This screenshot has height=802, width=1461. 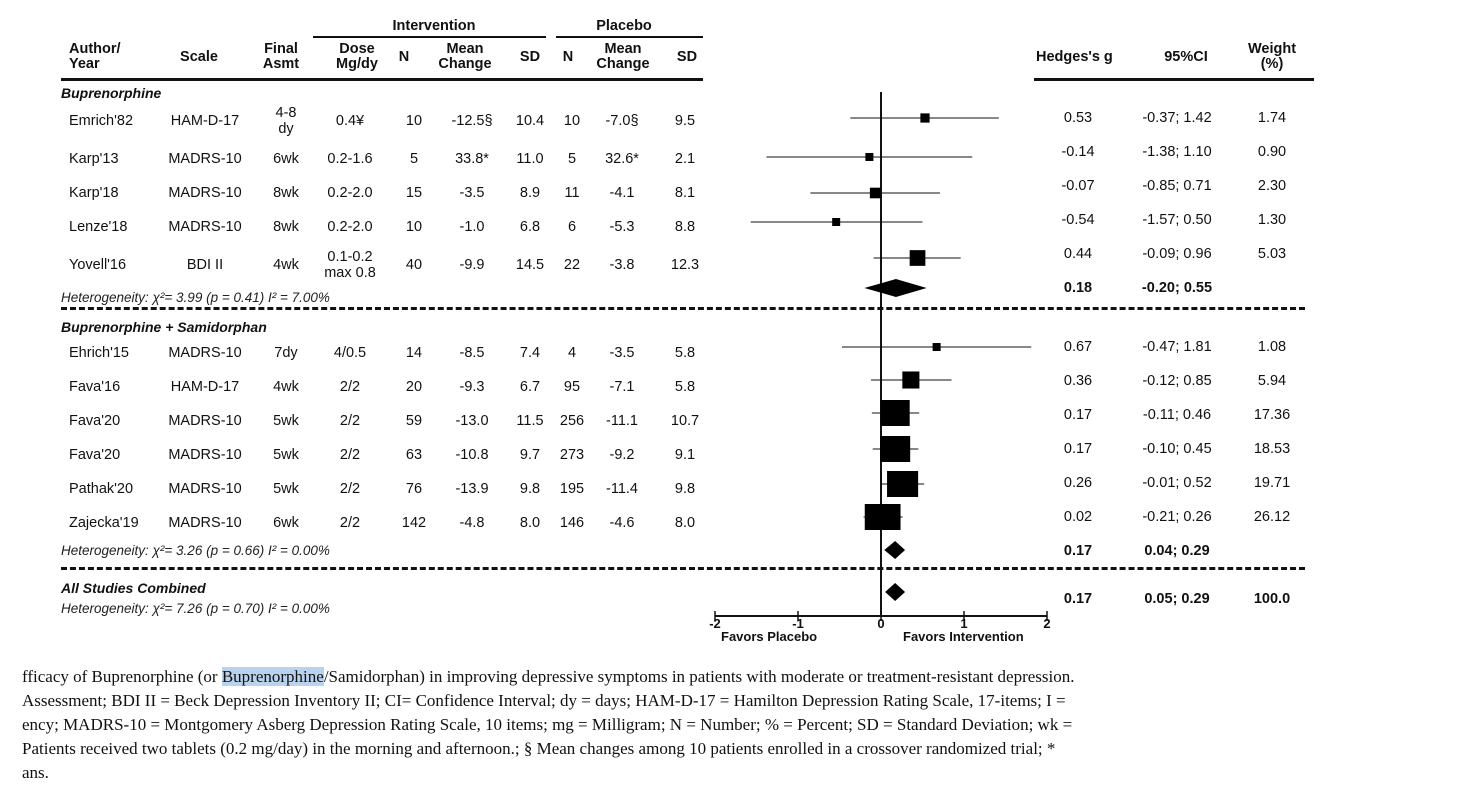 I want to click on study-weight: 1.08, so click(x=1272, y=347).